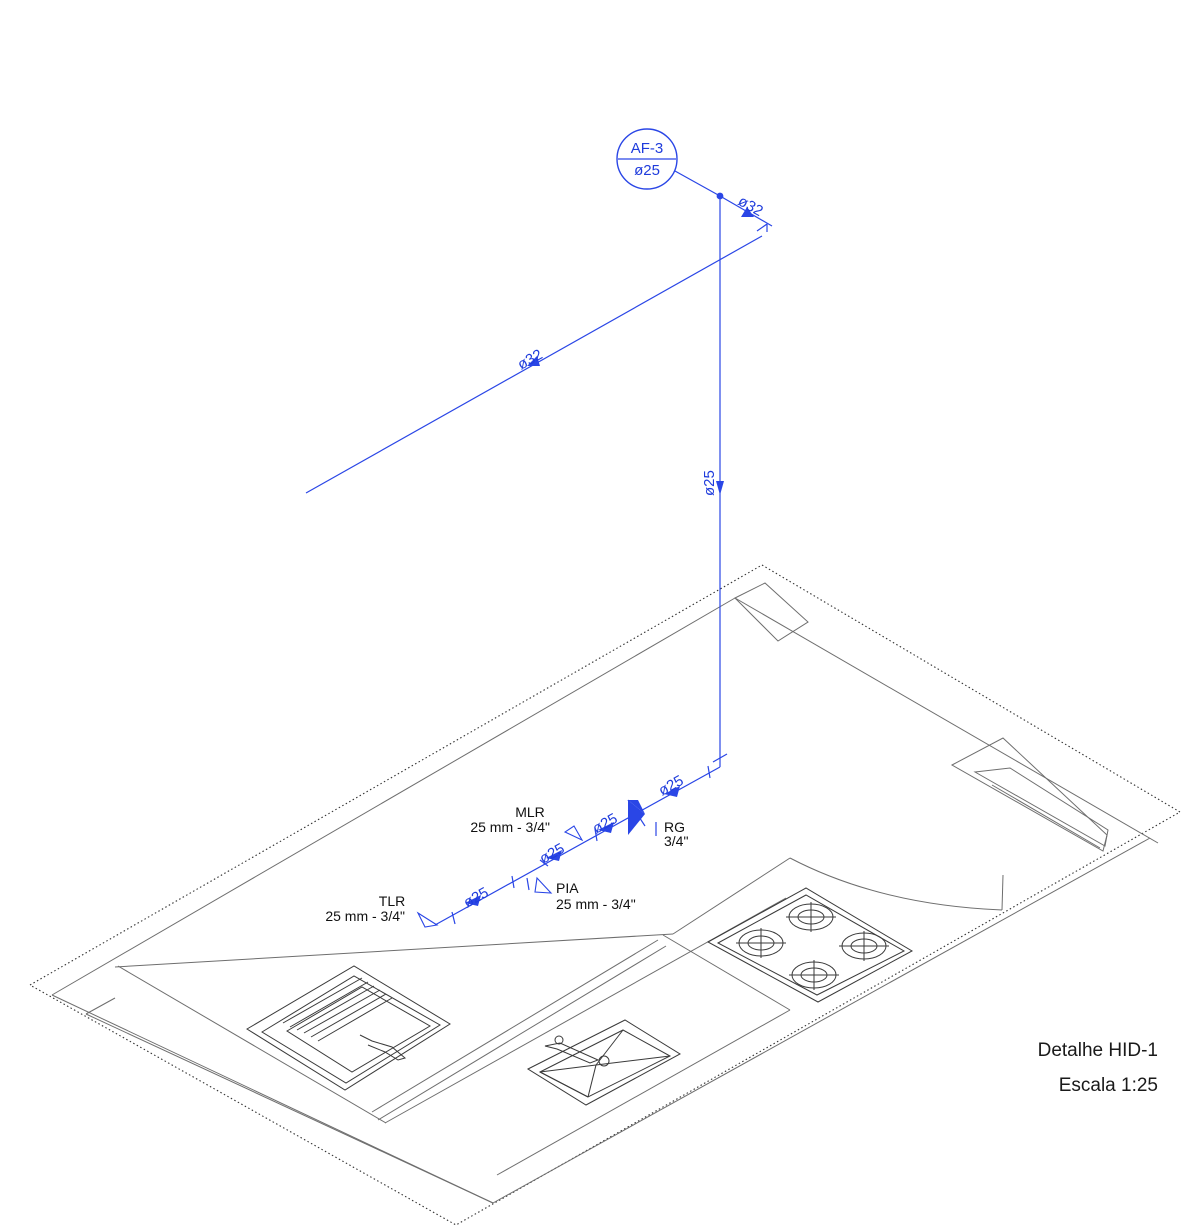  I want to click on outlet-pia, so click(543, 885).